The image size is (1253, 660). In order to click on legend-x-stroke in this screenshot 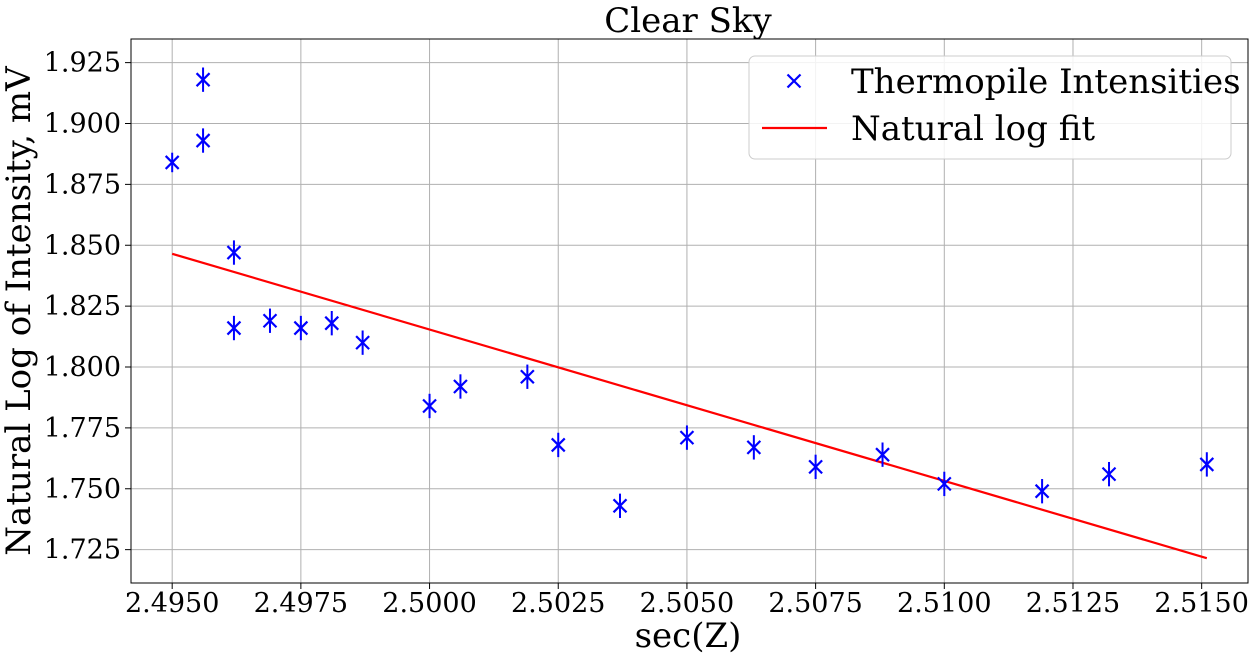, I will do `click(794, 81)`.